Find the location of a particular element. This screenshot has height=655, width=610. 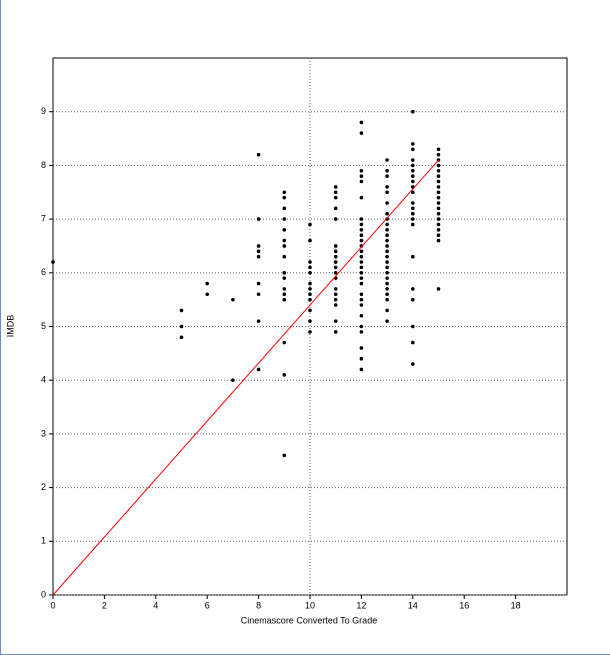

y-tick-label: 6 is located at coordinates (43, 272).